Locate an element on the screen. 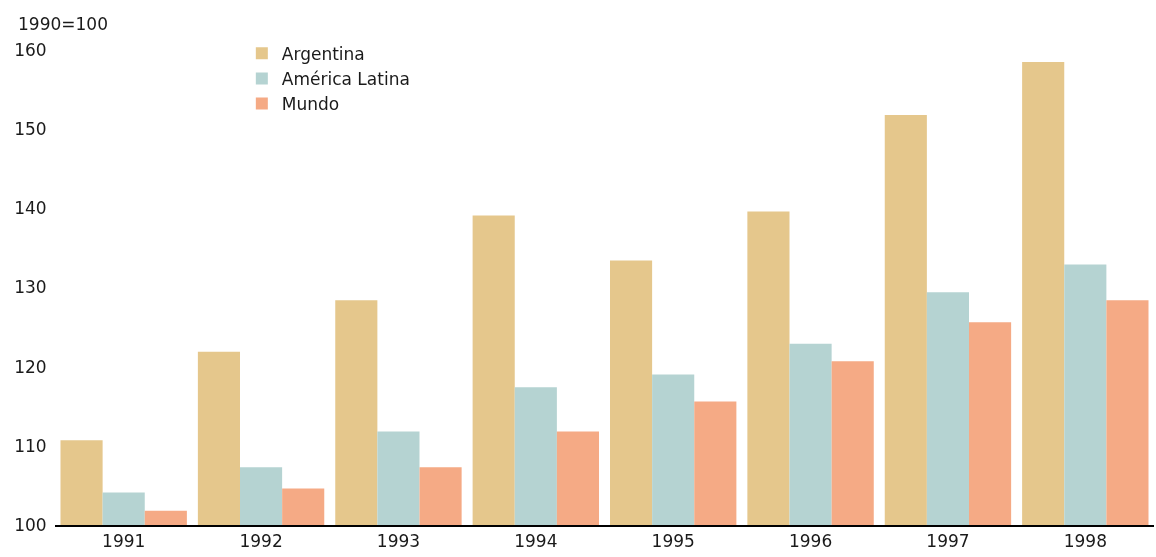  y-tick-label: 140 is located at coordinates (30, 208).